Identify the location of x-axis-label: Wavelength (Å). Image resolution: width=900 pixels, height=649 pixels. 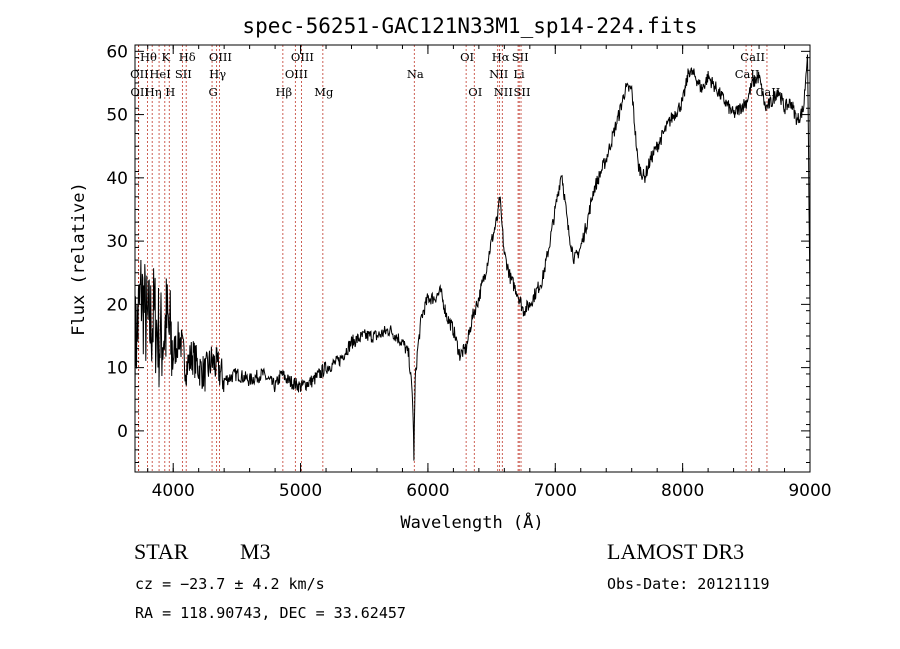
(471, 522).